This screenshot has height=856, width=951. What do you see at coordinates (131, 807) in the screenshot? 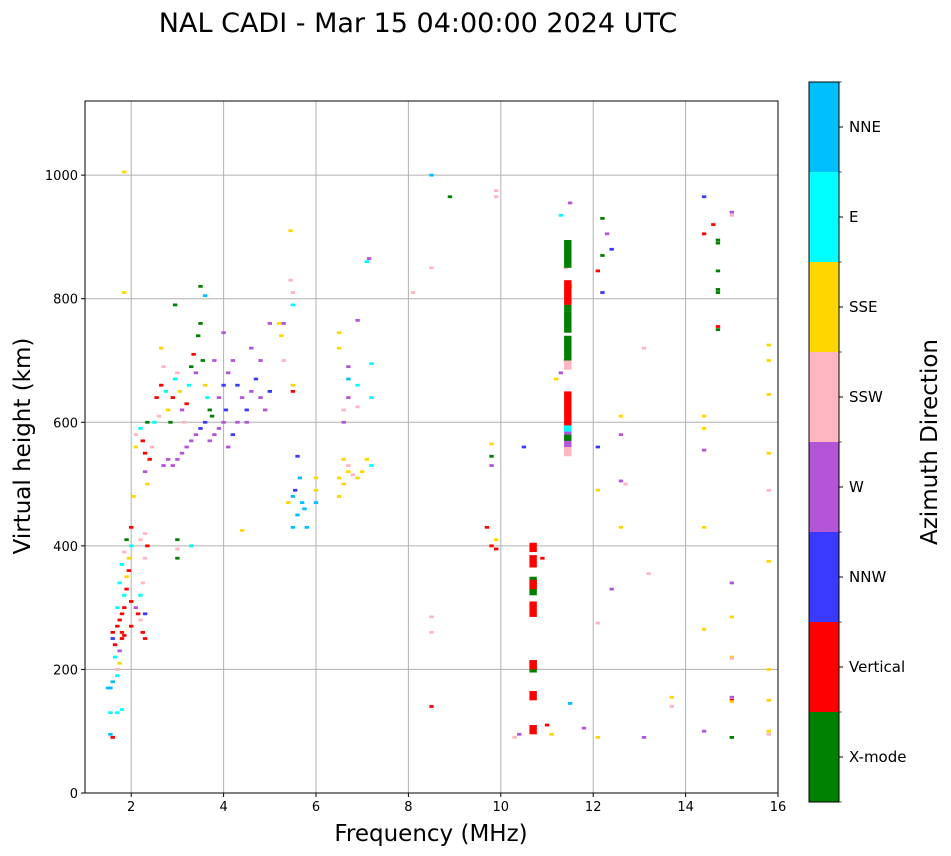
I see `x-tick-label: 2` at bounding box center [131, 807].